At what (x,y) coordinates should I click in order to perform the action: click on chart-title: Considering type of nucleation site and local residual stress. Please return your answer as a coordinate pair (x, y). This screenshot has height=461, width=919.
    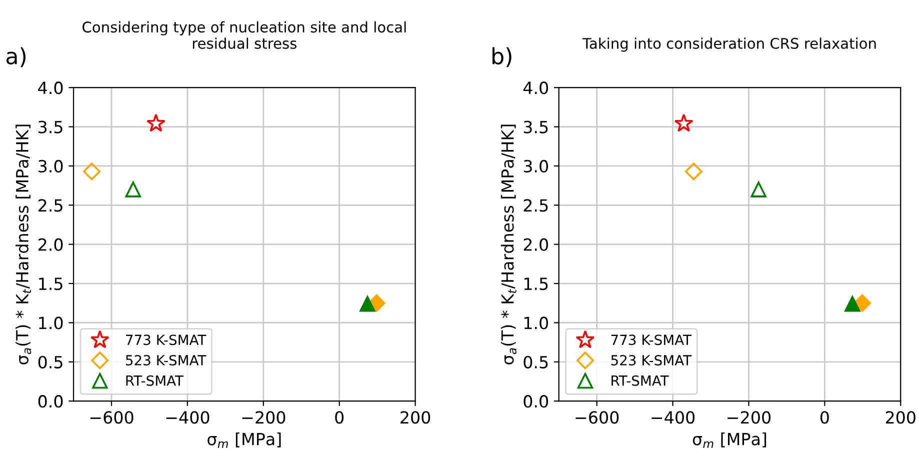
    Looking at the image, I should click on (244, 35).